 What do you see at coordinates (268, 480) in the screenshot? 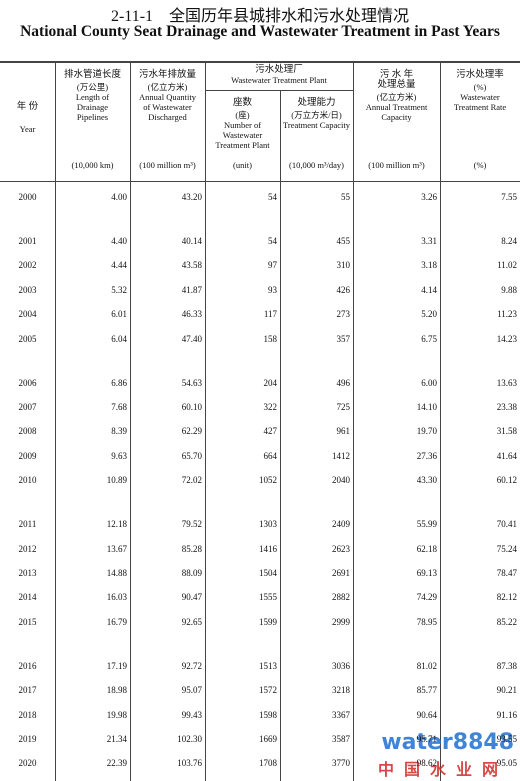
I see `value-cell: 1052` at bounding box center [268, 480].